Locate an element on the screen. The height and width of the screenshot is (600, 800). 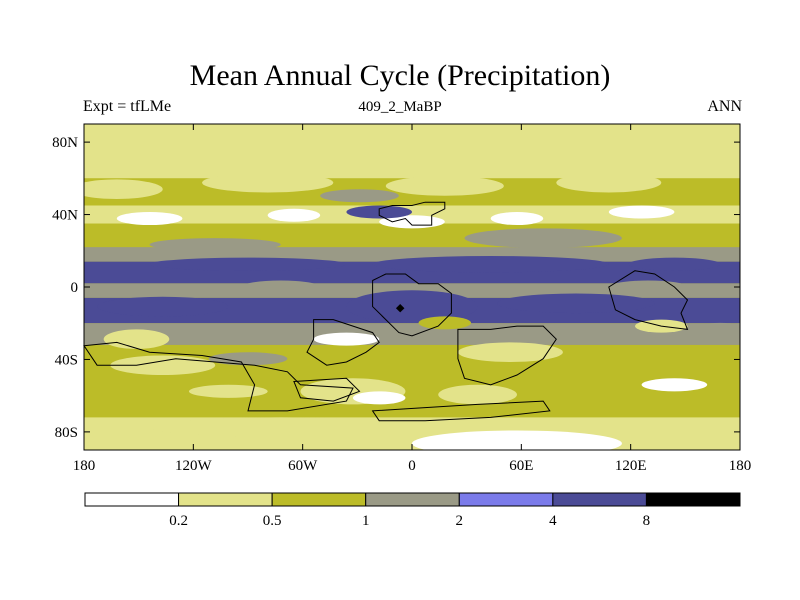
time-period-label: 409_2_MaBP is located at coordinates (400, 107).